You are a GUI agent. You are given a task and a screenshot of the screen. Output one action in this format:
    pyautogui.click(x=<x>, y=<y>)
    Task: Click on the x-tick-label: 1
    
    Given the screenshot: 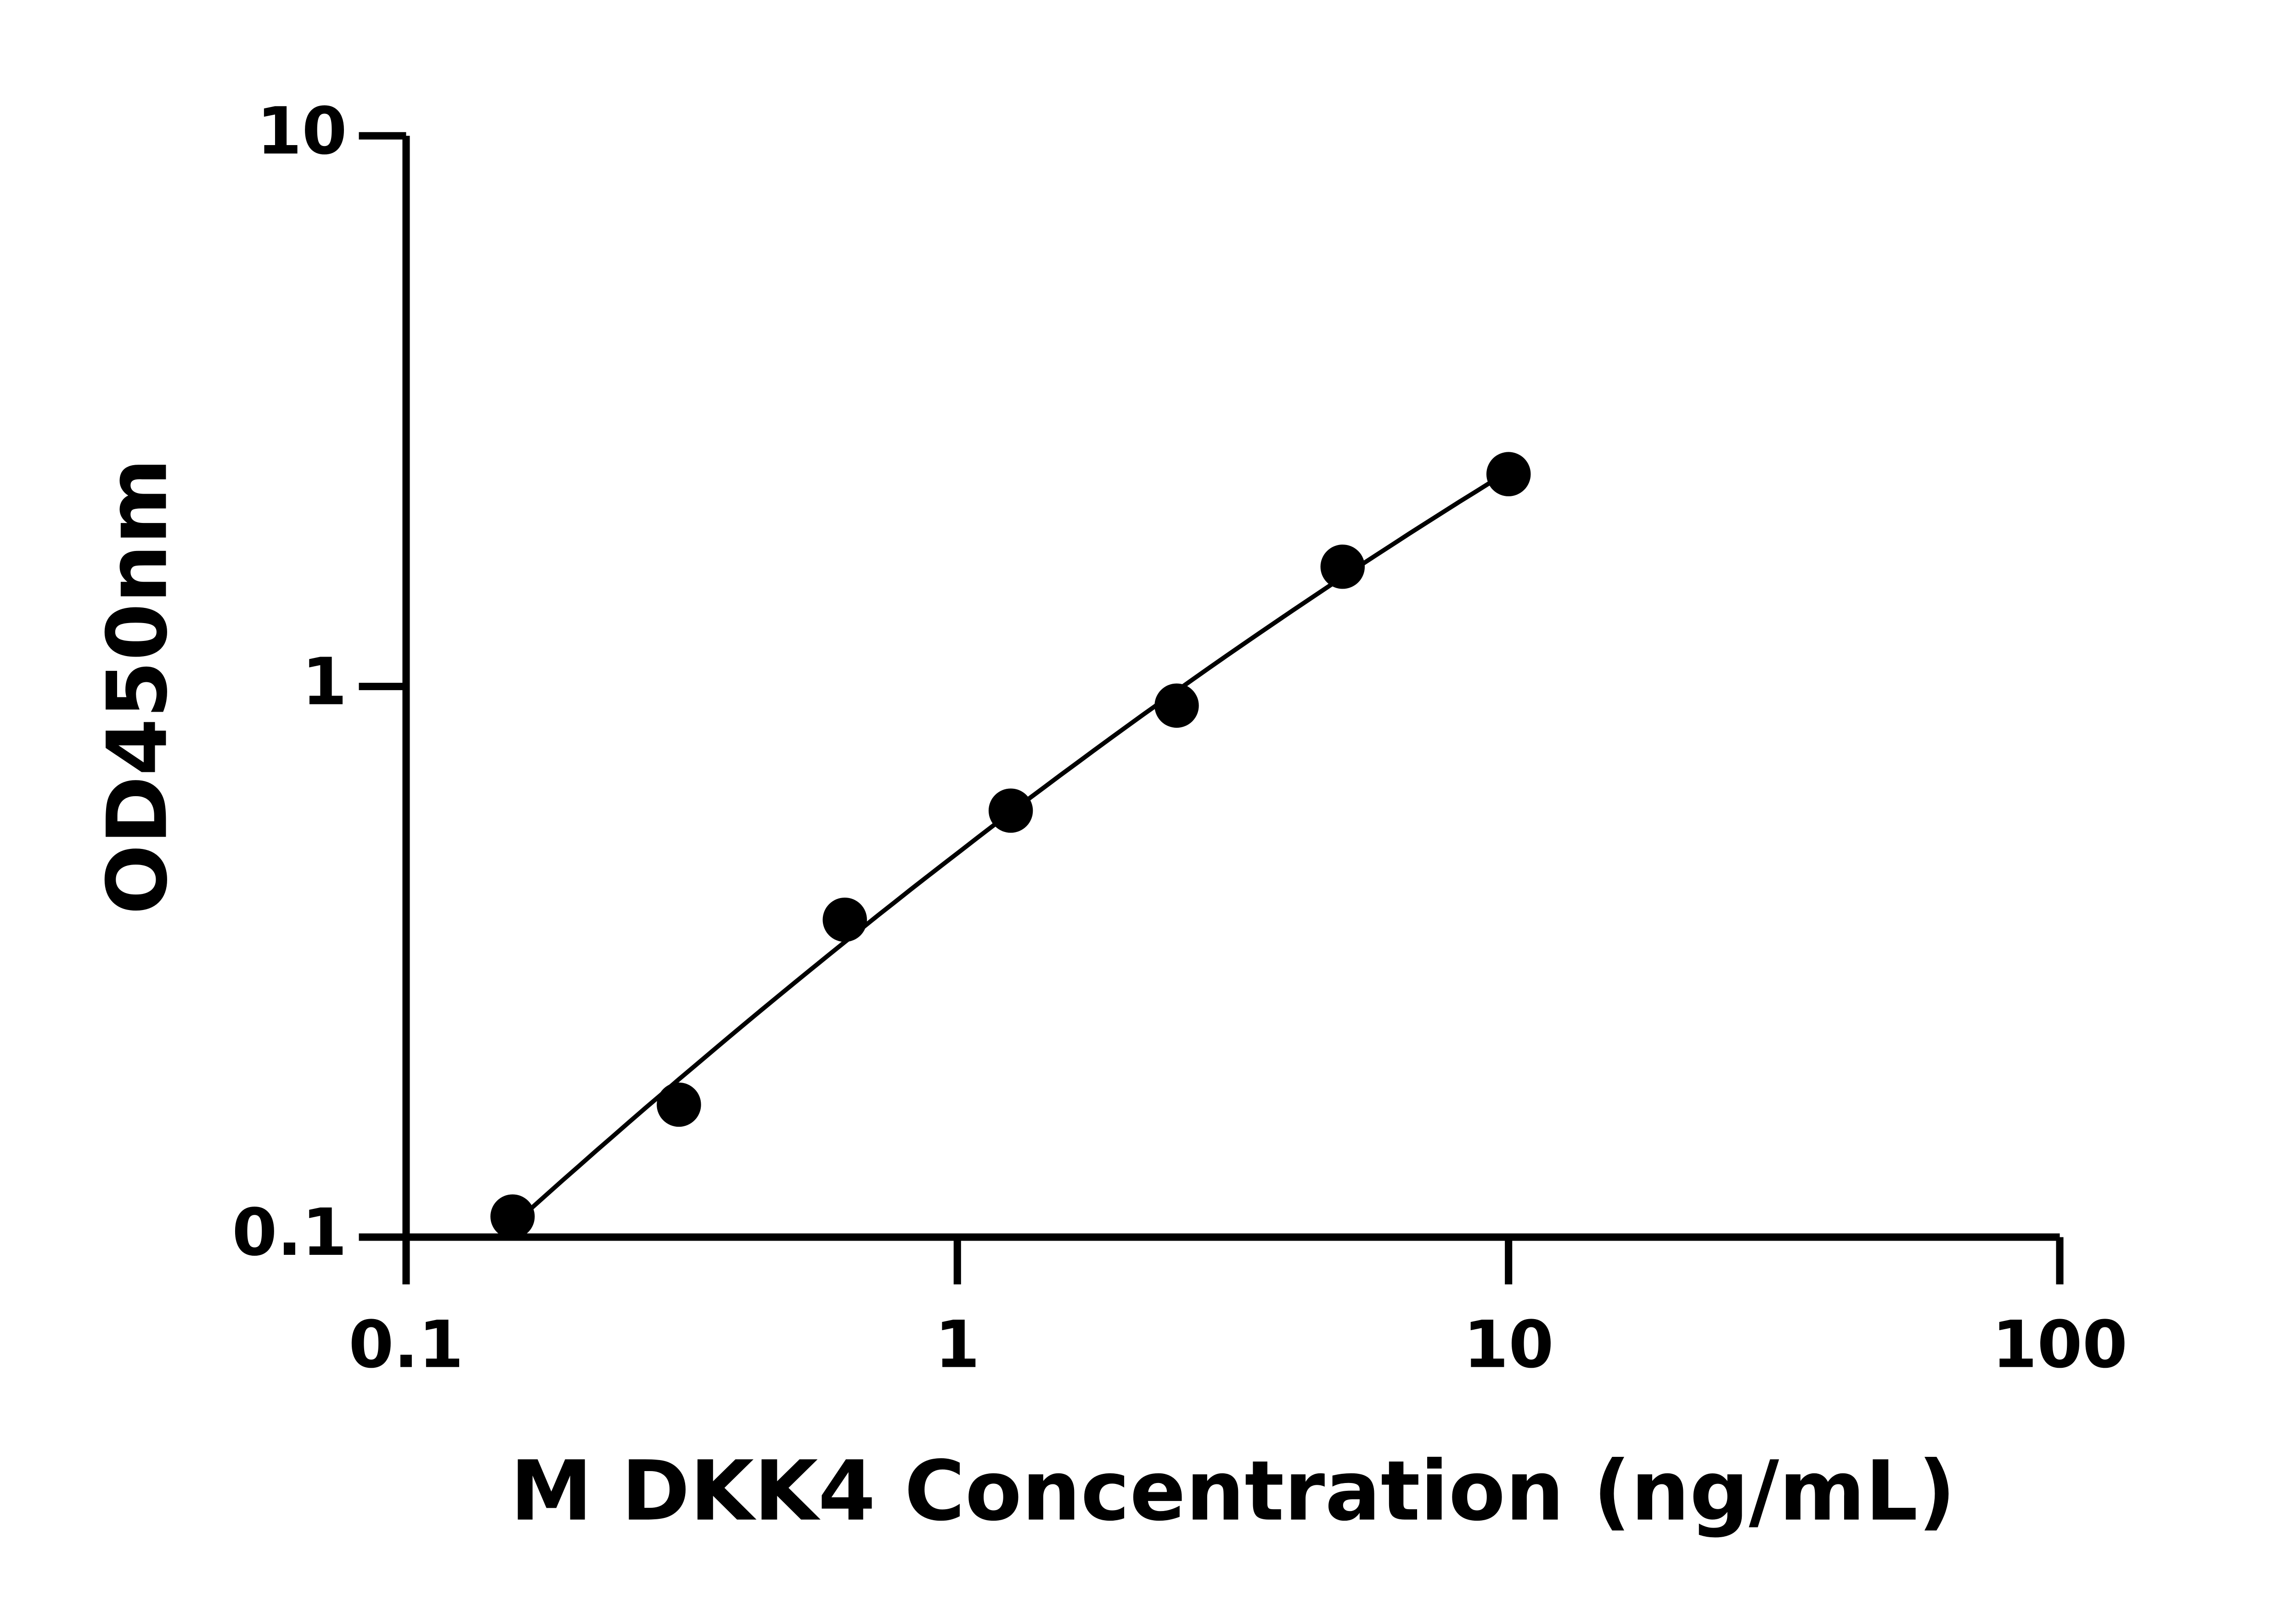 What is the action you would take?
    pyautogui.click(x=957, y=1344)
    